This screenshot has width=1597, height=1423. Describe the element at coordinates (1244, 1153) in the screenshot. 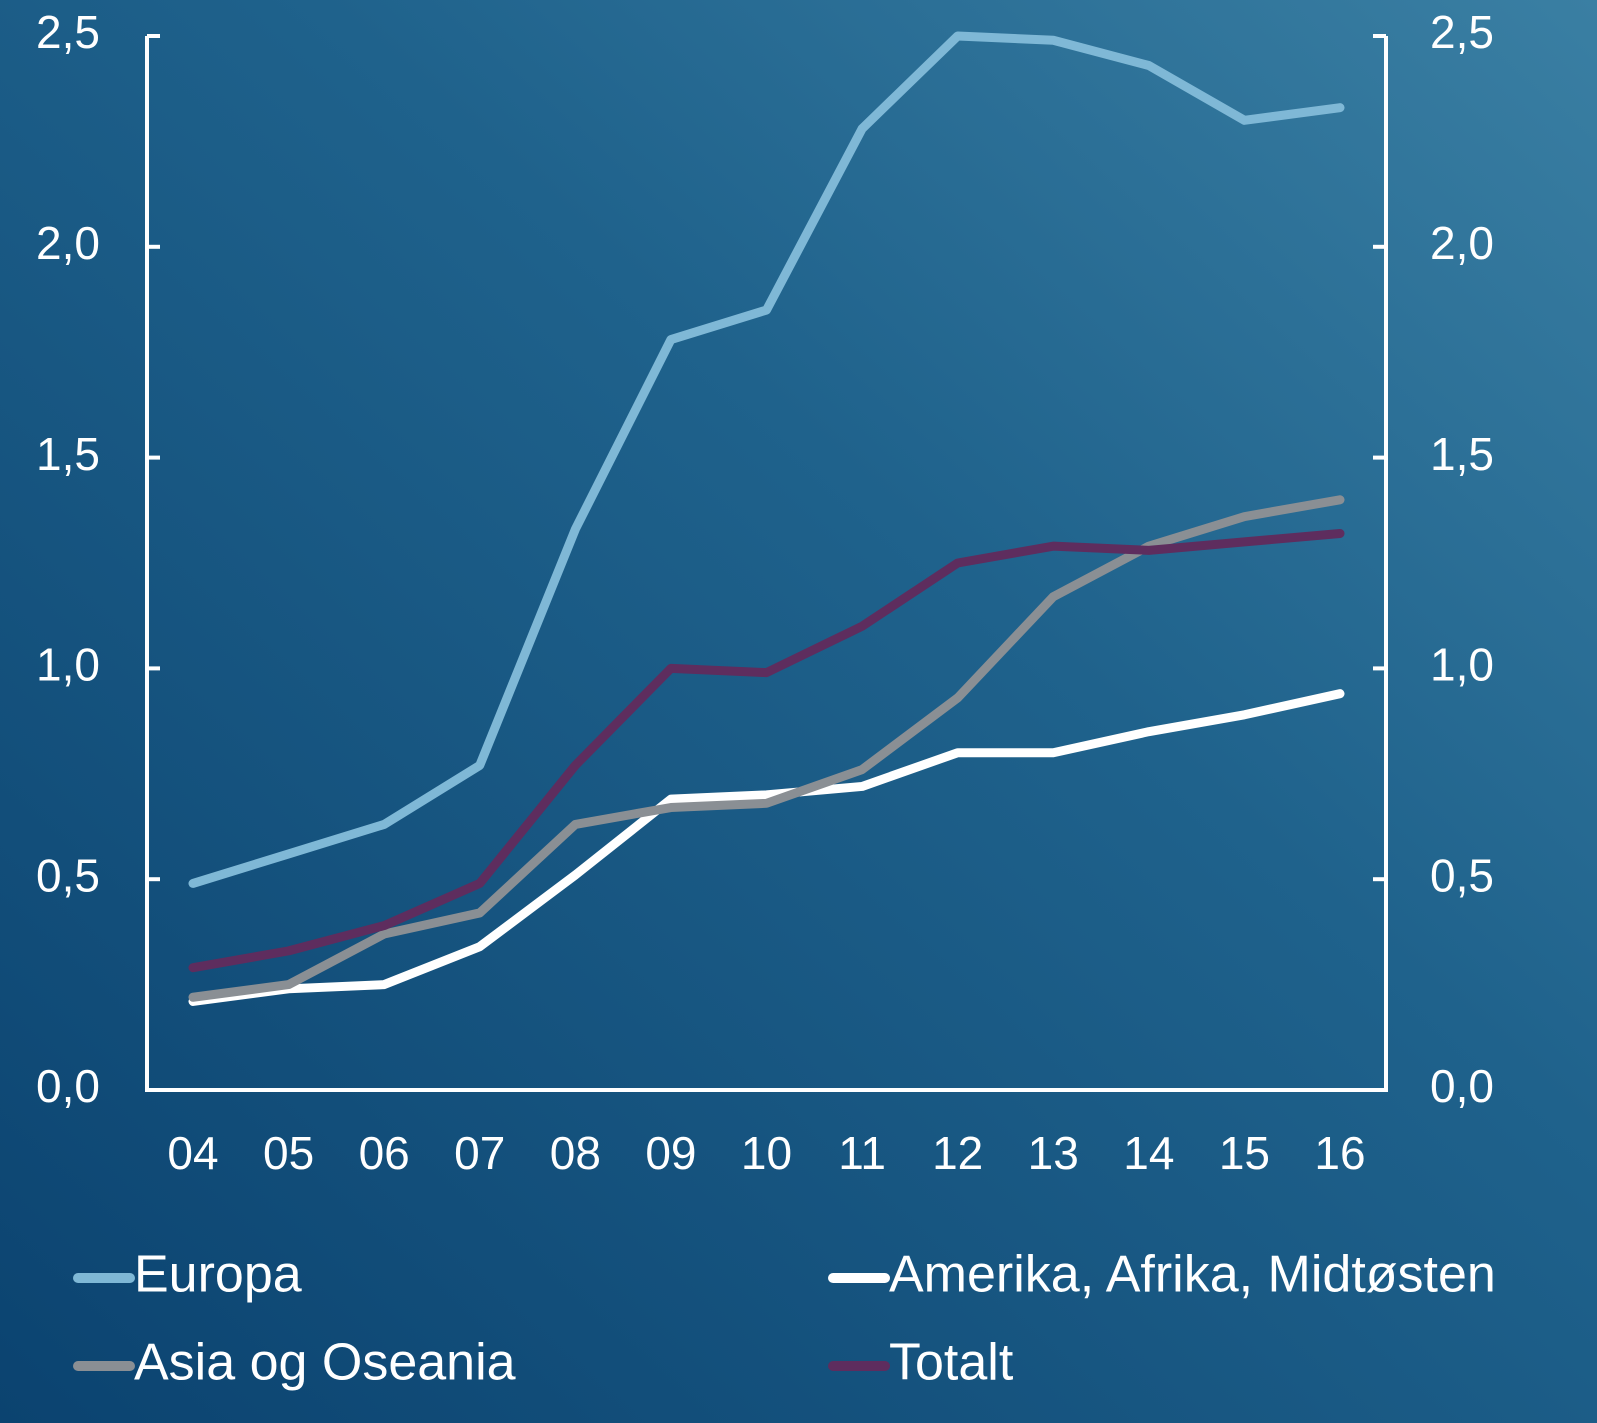

I see `x-tick-label: 15` at that location.